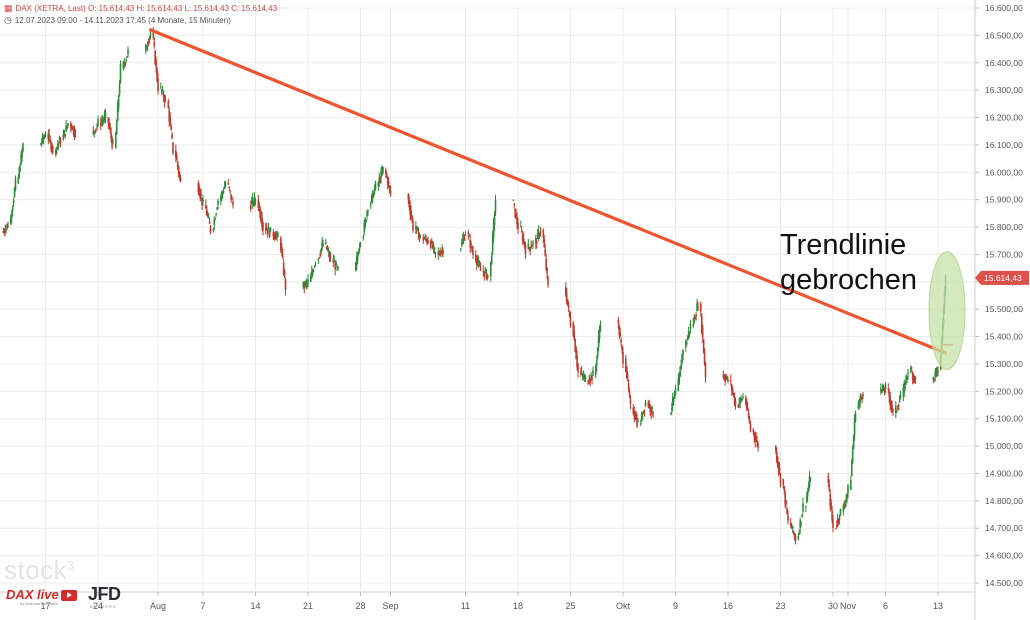  I want to click on dax-live-logo: DAX live, so click(41, 594).